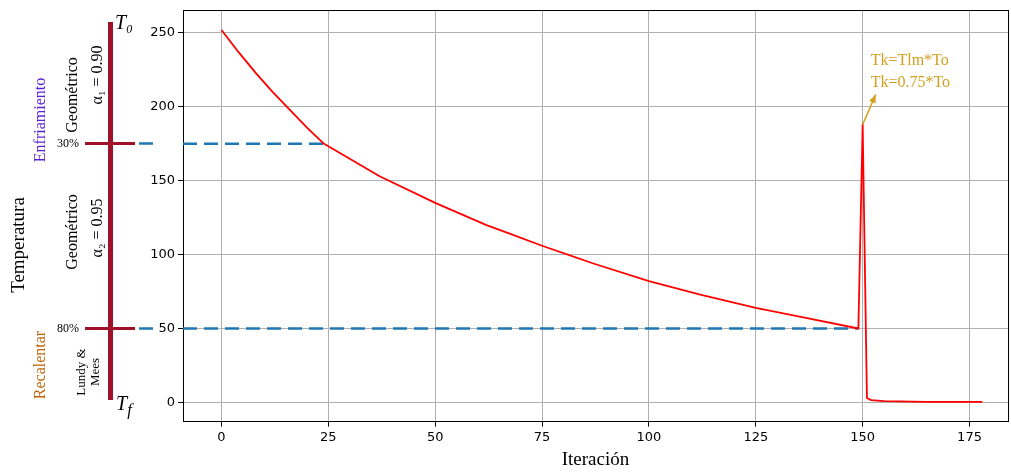 This screenshot has height=475, width=1011. What do you see at coordinates (435, 436) in the screenshot?
I see `x-tick-label: 50` at bounding box center [435, 436].